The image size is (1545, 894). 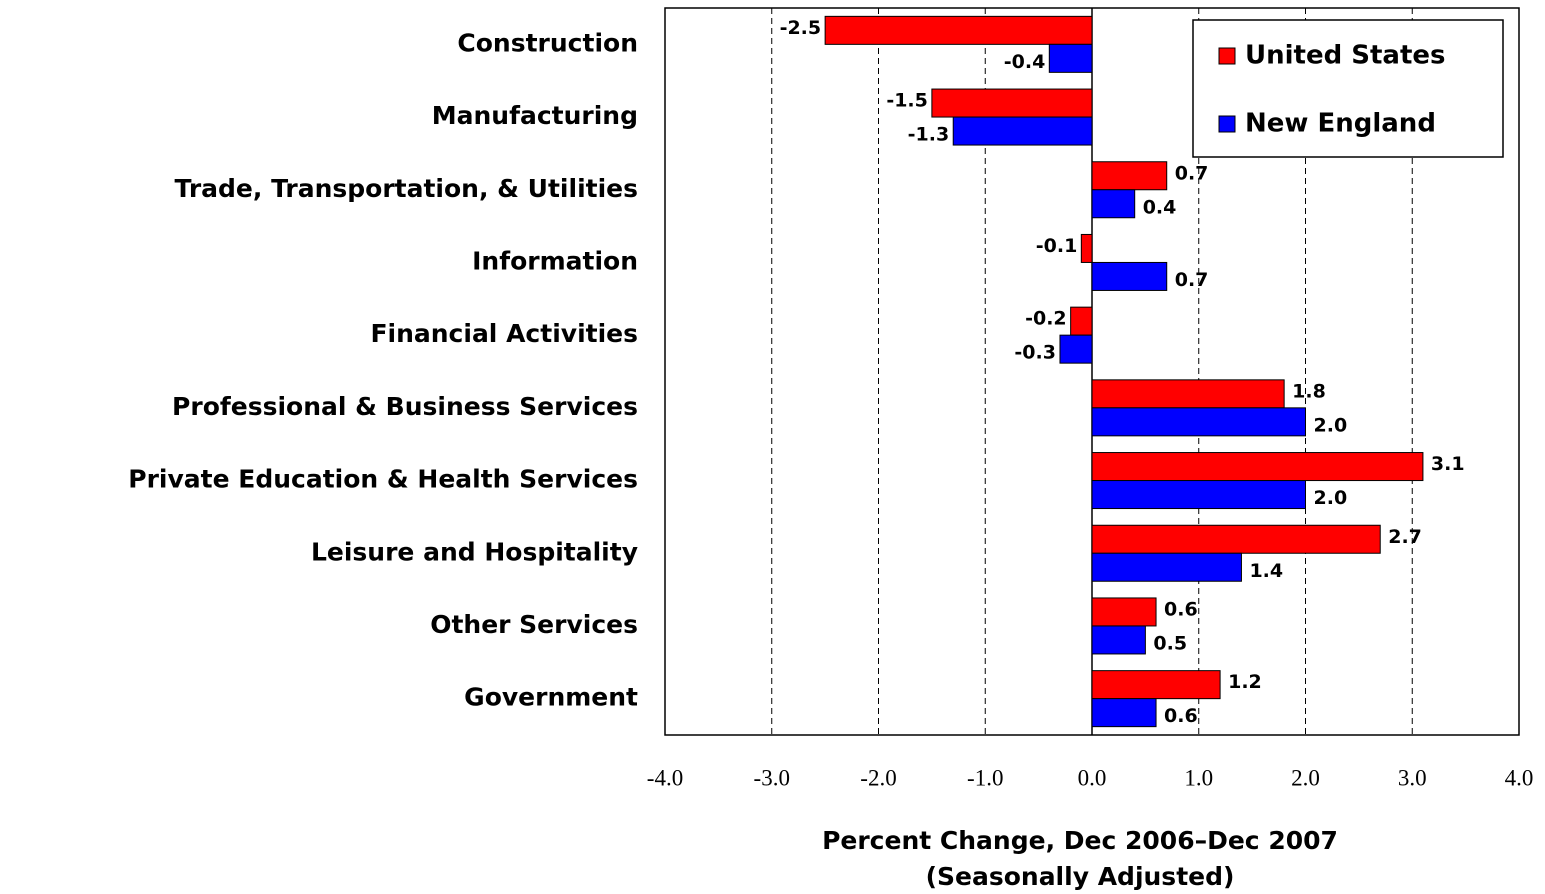 I want to click on data-label: -1.5, so click(x=907, y=101).